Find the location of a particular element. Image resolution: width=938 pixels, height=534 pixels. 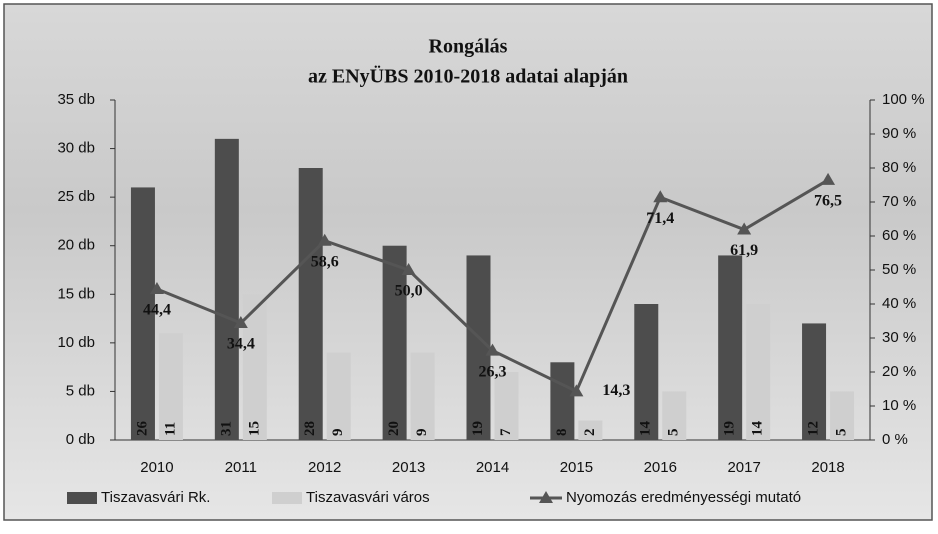

bar-value-label: 31 is located at coordinates (226, 428).